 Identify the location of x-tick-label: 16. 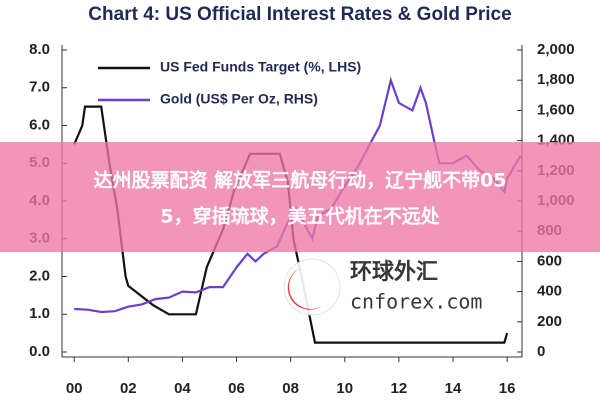
(507, 388).